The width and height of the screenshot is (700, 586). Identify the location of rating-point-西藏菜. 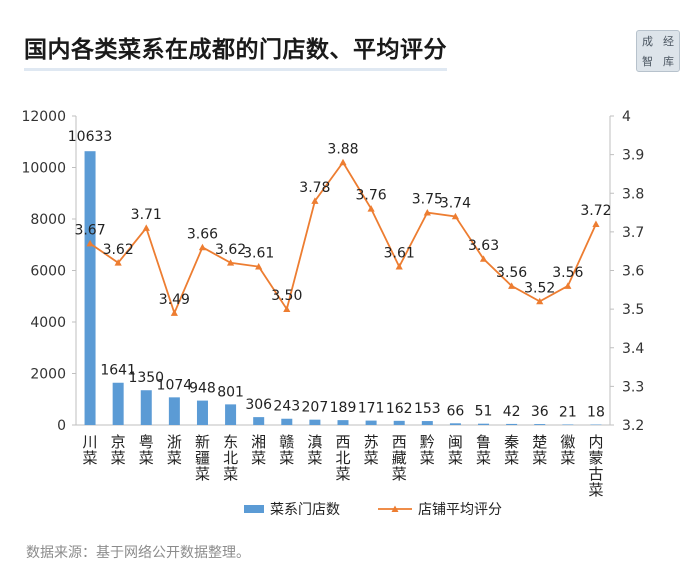
(399, 266).